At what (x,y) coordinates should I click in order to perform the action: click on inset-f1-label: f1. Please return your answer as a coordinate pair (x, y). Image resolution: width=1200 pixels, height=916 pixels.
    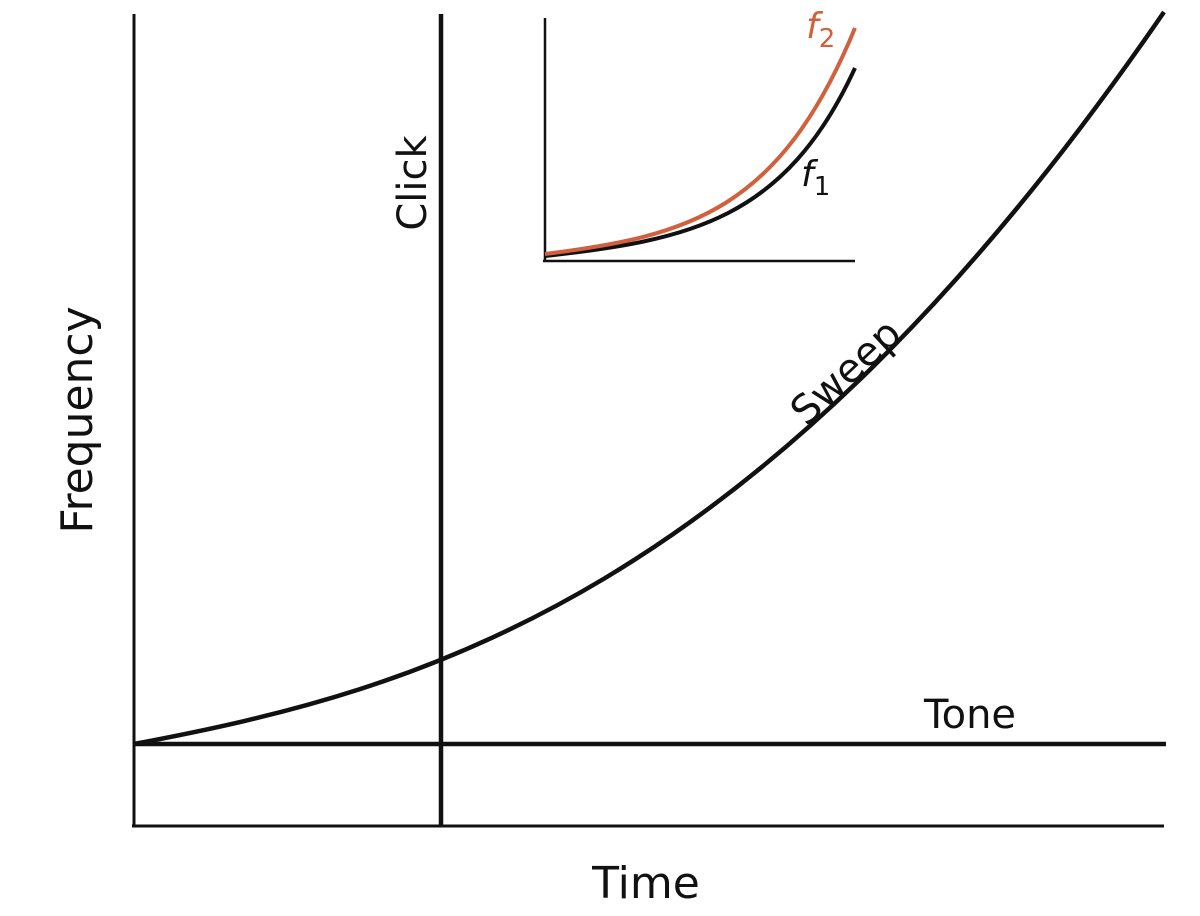
    Looking at the image, I should click on (815, 178).